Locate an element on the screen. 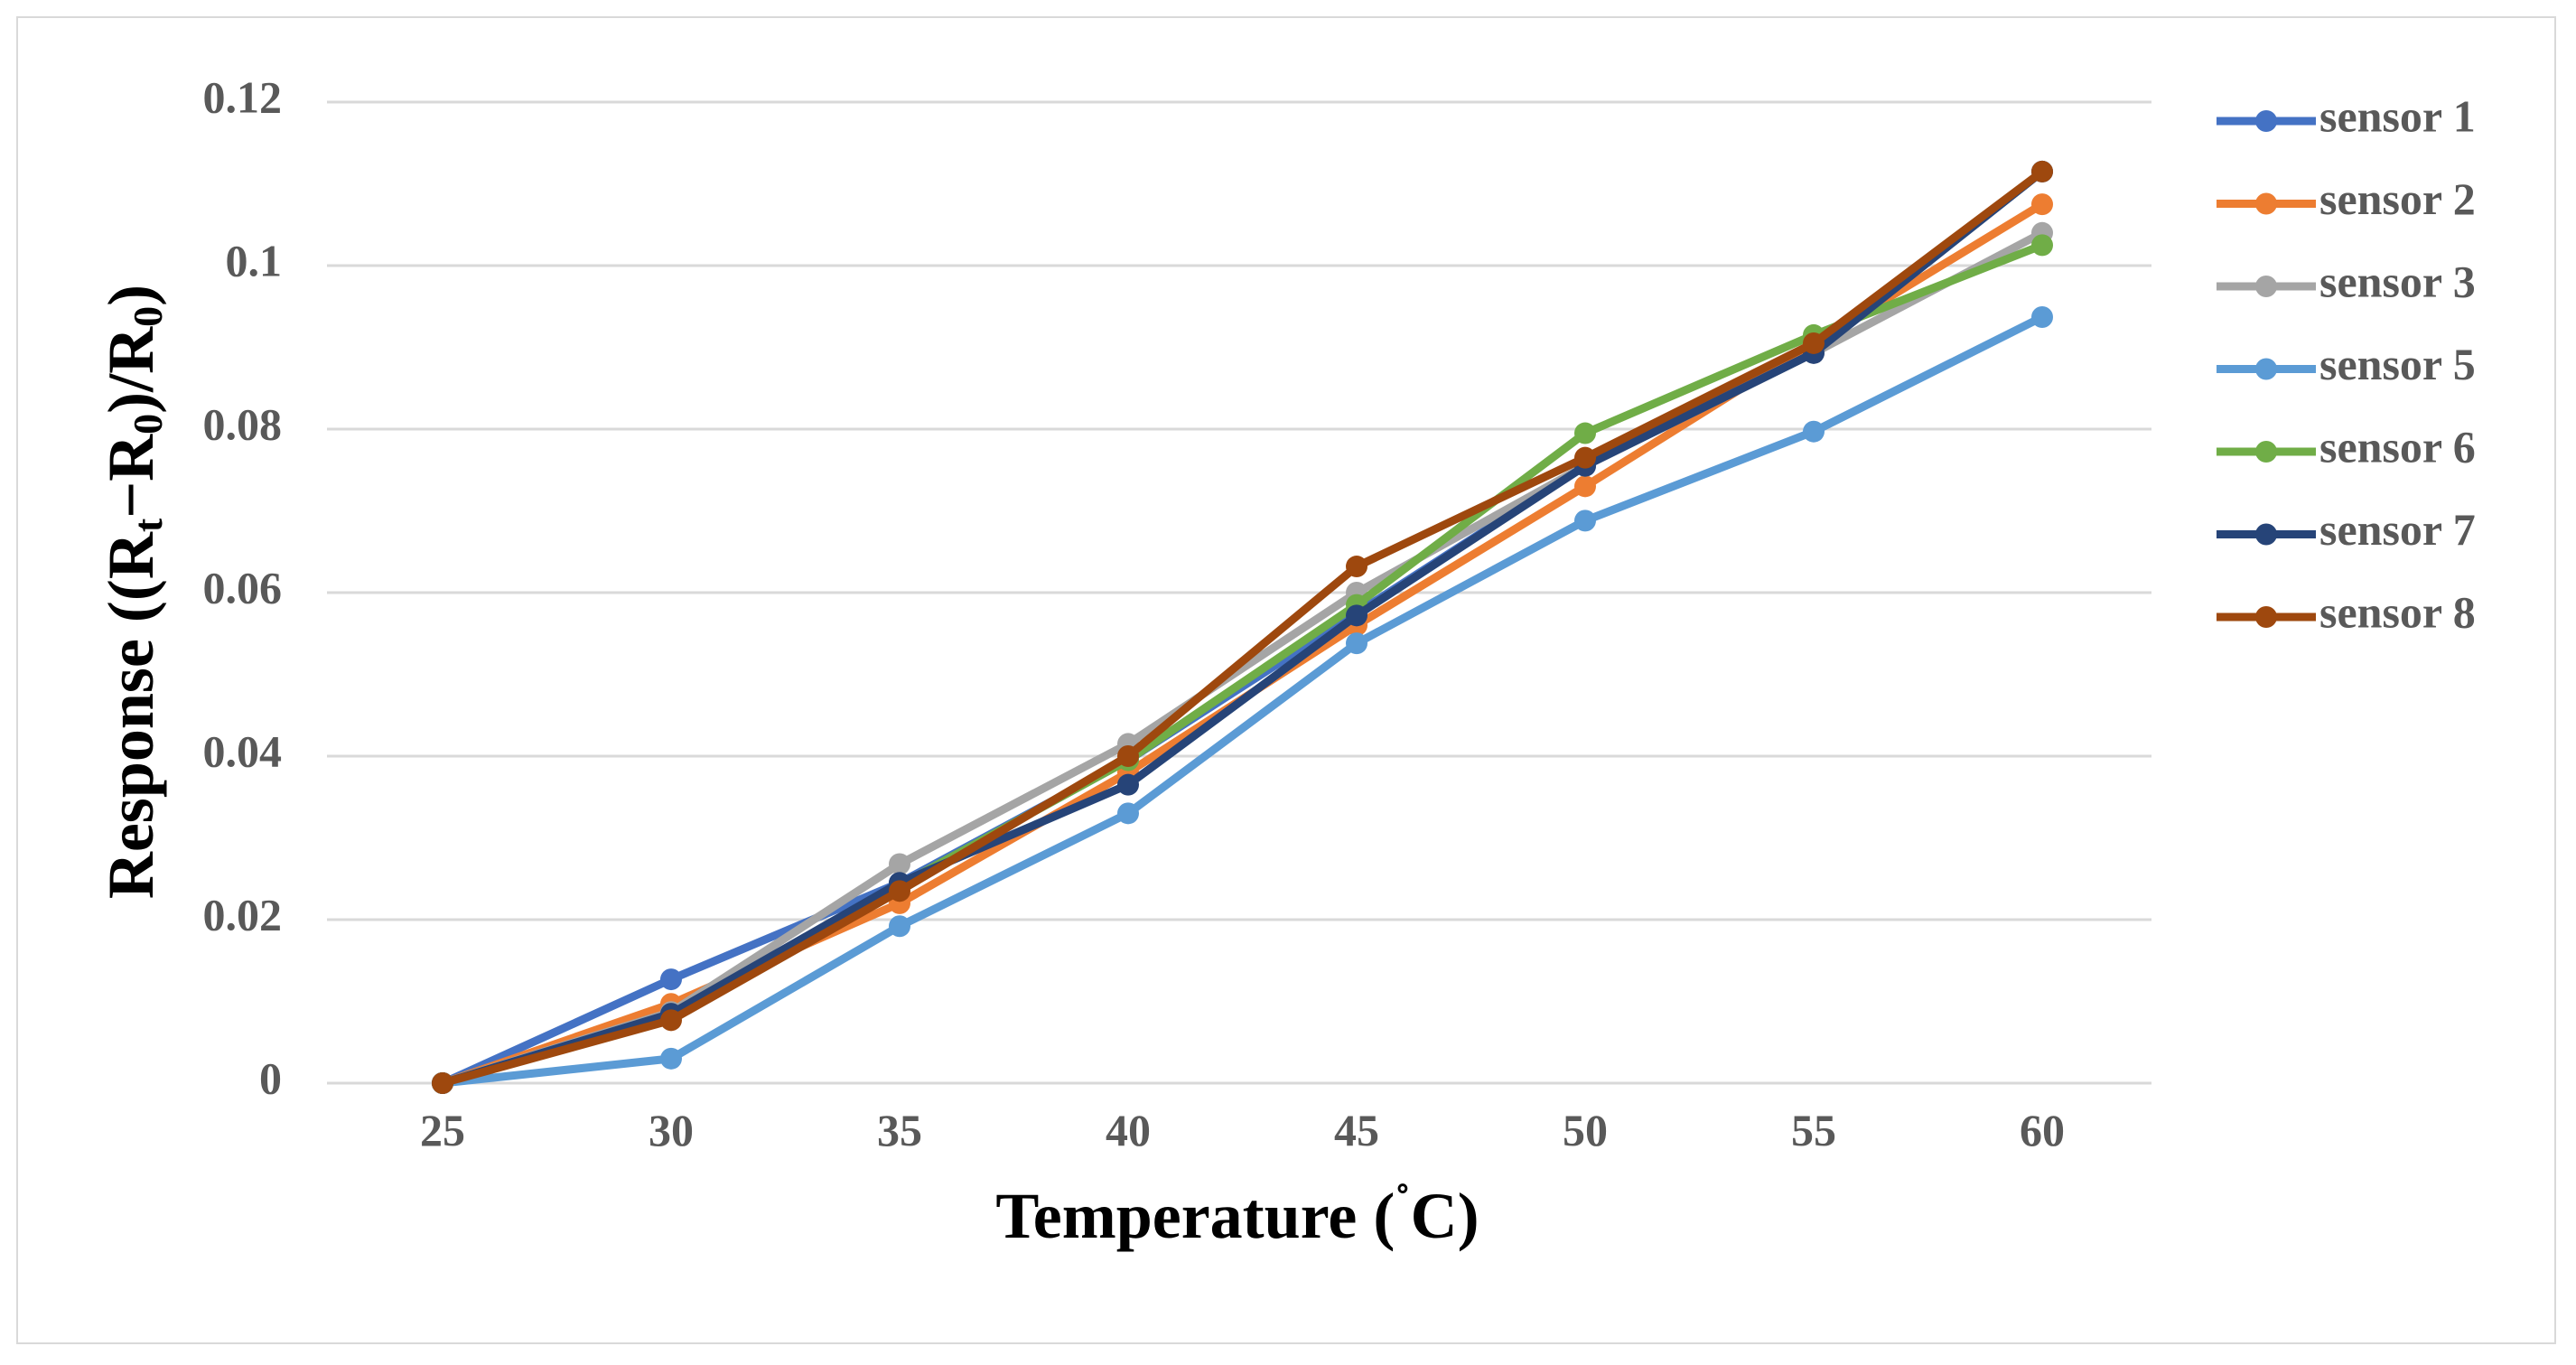  legend-item: sensor 7 is located at coordinates (2346, 530).